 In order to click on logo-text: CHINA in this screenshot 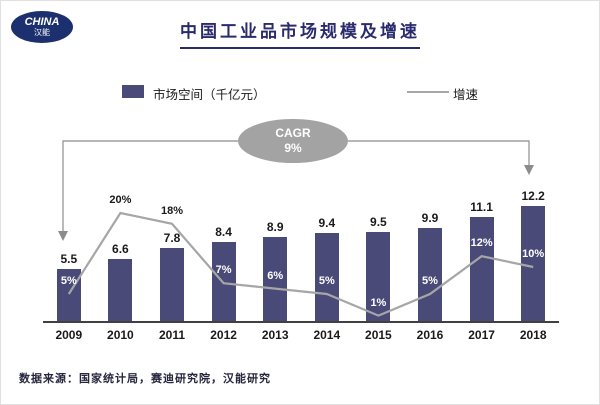, I will do `click(42, 22)`.